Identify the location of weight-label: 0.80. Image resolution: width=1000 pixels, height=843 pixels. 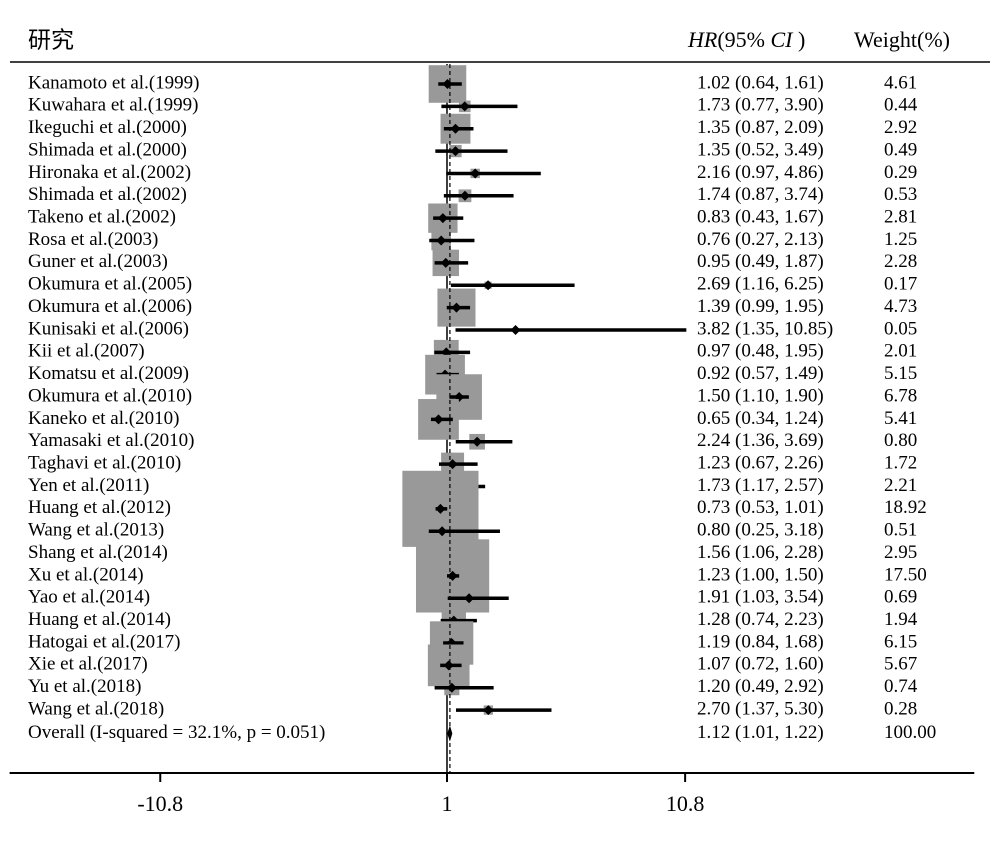
(900, 440).